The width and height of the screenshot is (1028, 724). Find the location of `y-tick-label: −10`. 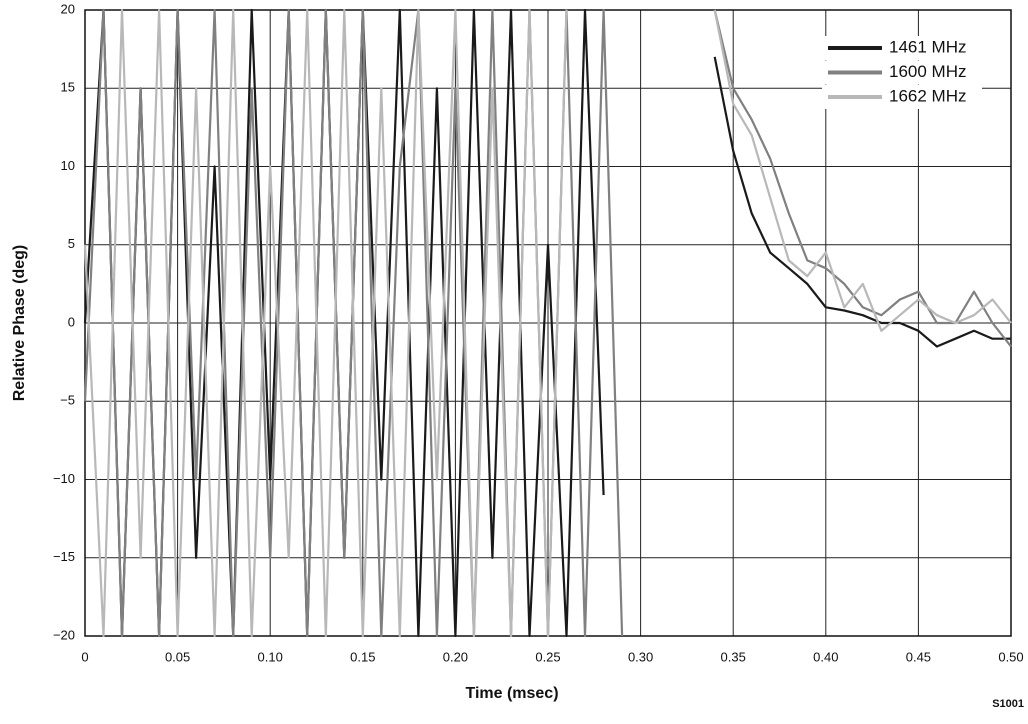

y-tick-label: −10 is located at coordinates (64, 478).